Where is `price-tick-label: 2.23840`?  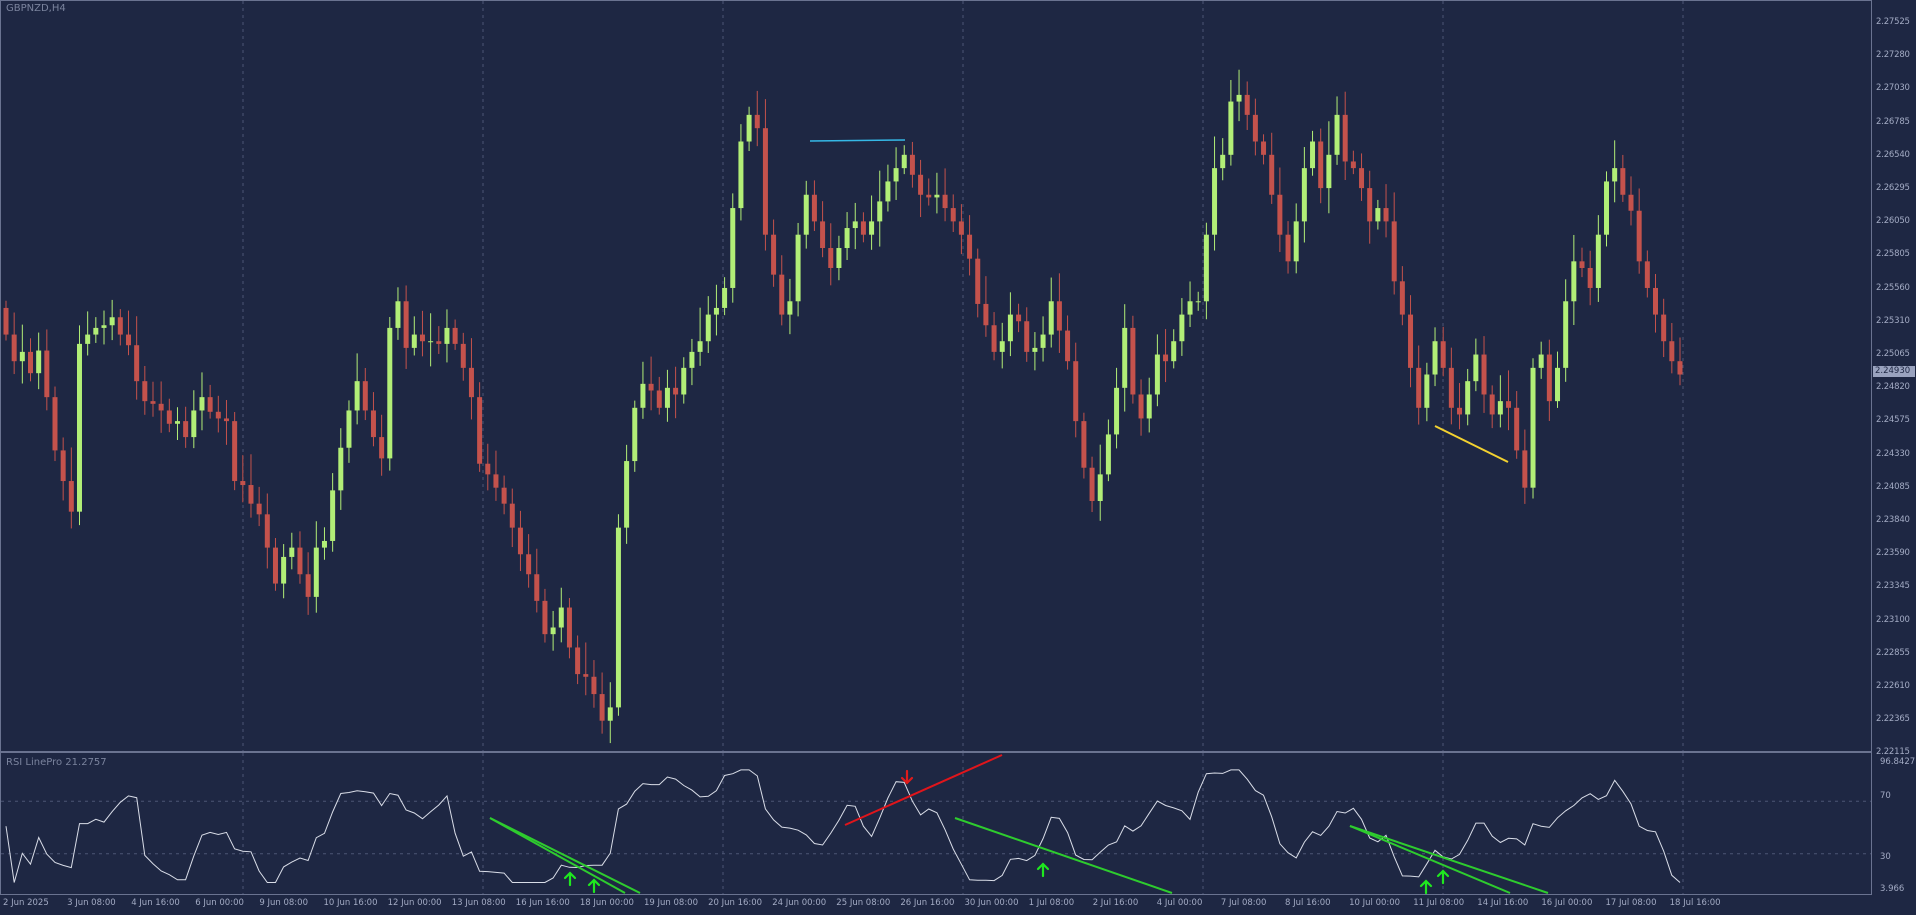
price-tick-label: 2.23840 is located at coordinates (1893, 520).